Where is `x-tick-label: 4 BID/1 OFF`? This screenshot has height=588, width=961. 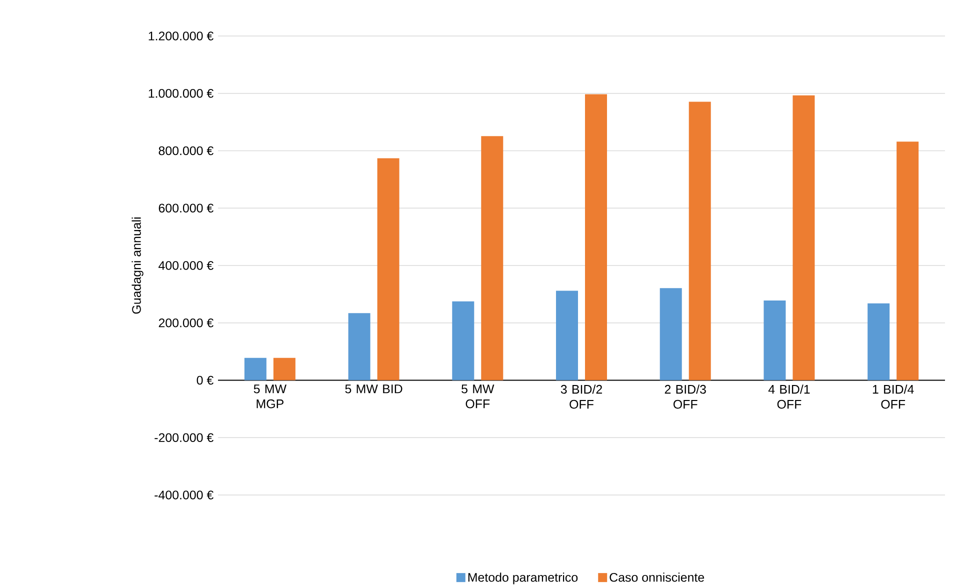 x-tick-label: 4 BID/1 OFF is located at coordinates (789, 396).